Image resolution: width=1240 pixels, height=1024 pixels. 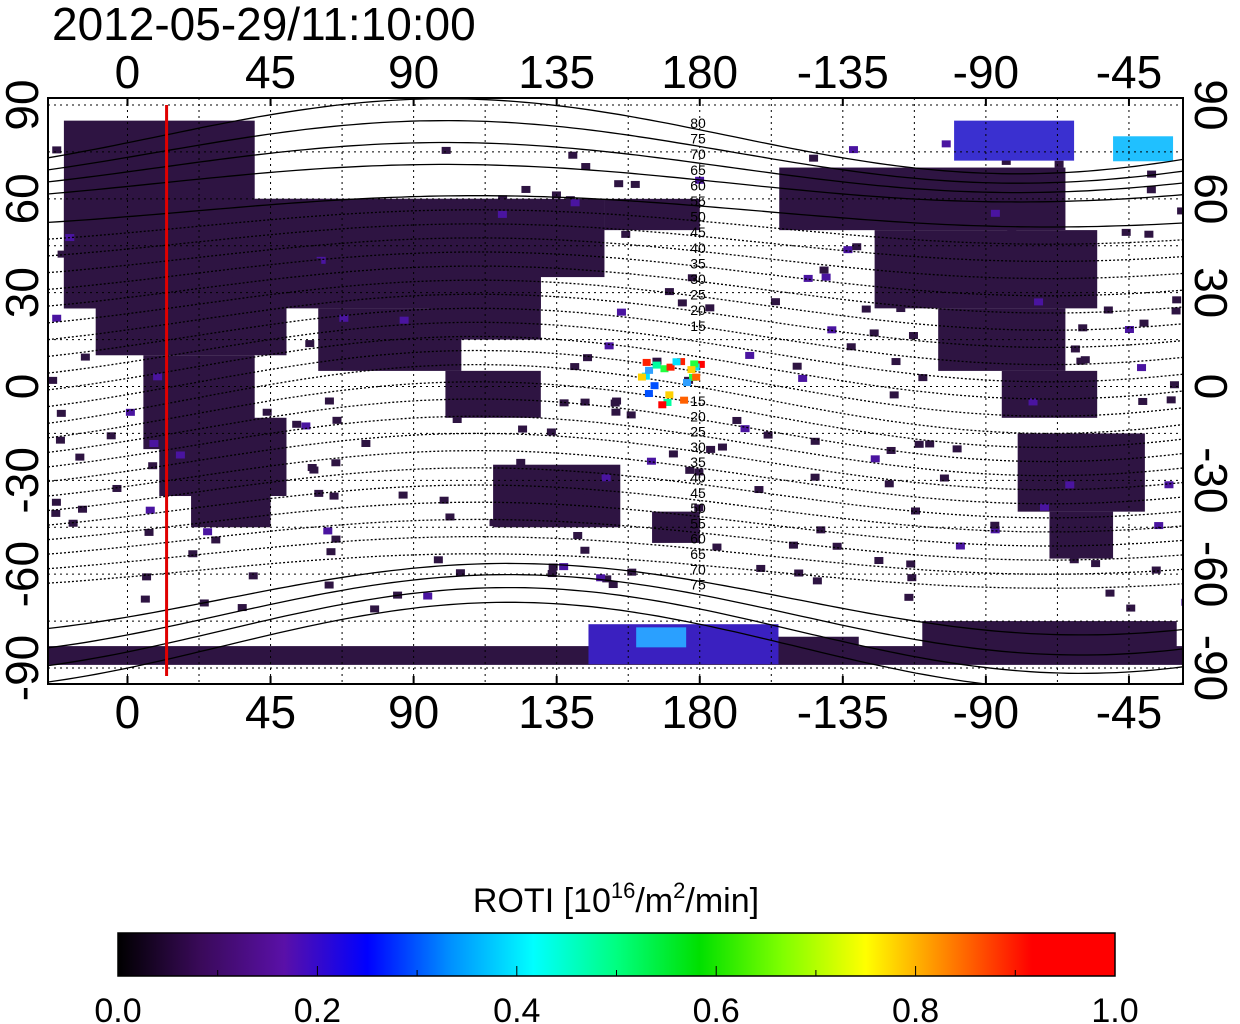 I want to click on contour-mlat--35, so click(x=615, y=508).